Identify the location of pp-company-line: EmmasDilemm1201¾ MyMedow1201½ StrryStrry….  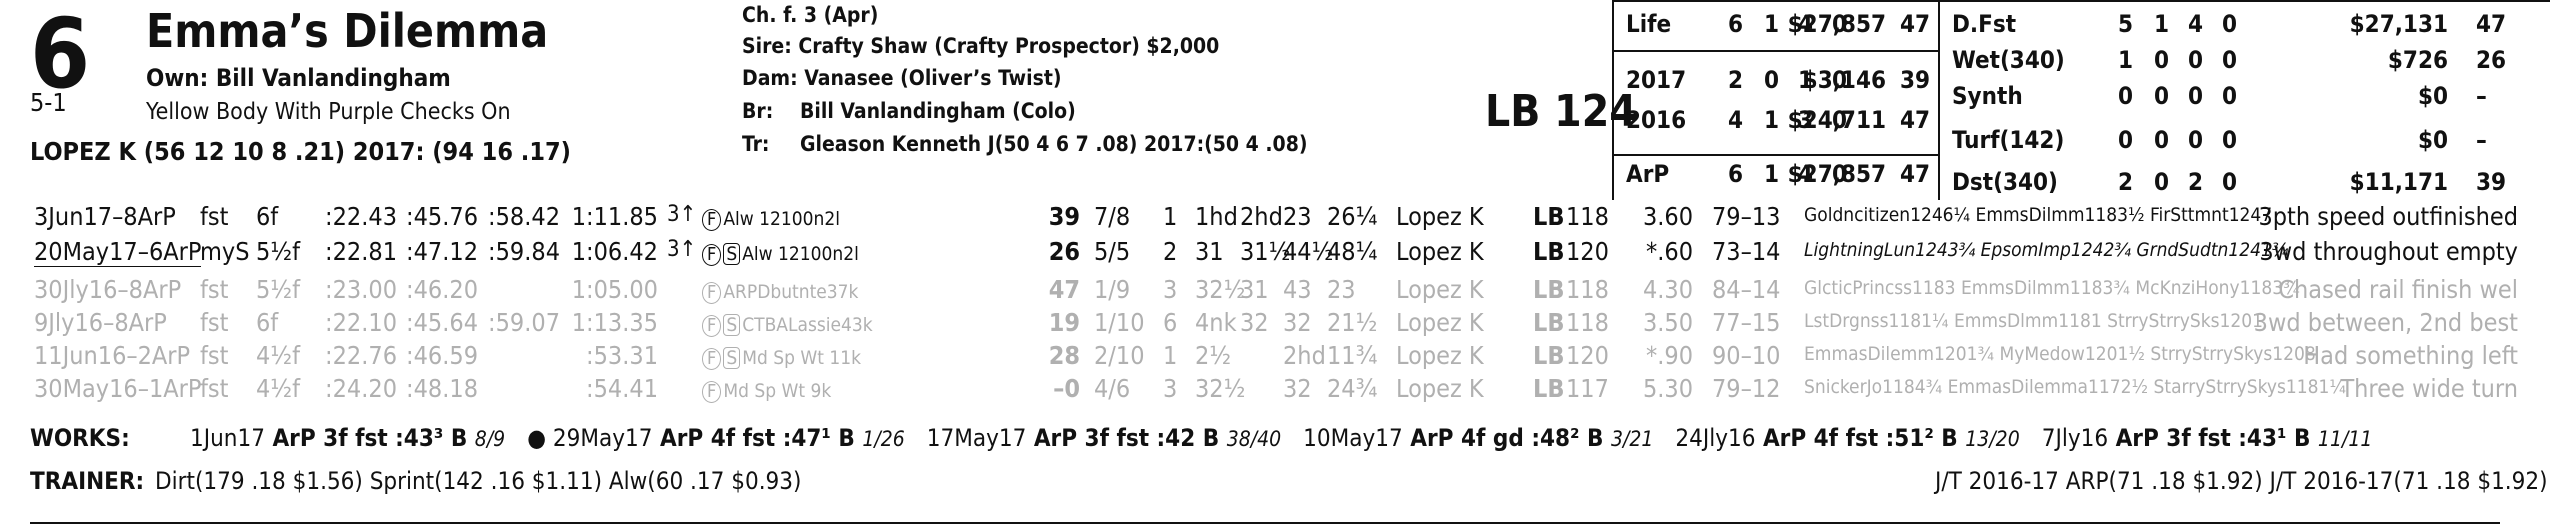
(2060, 354).